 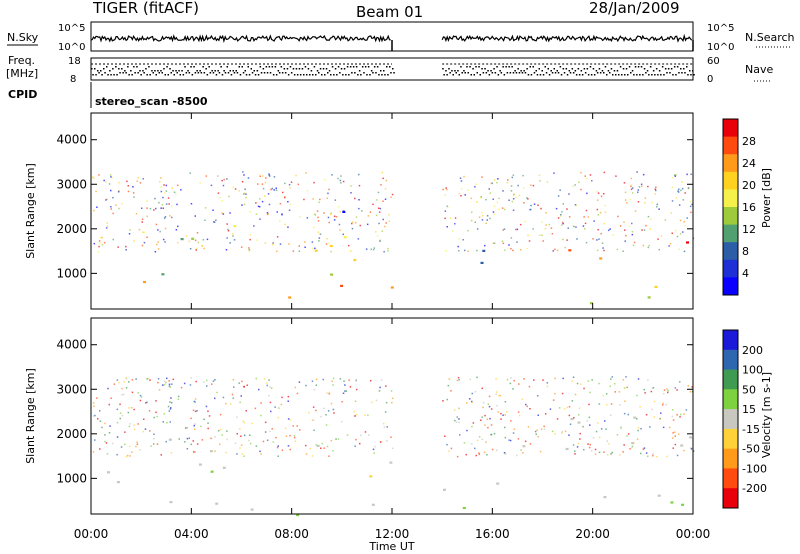 I want to click on nave-label: Nave, so click(x=759, y=69).